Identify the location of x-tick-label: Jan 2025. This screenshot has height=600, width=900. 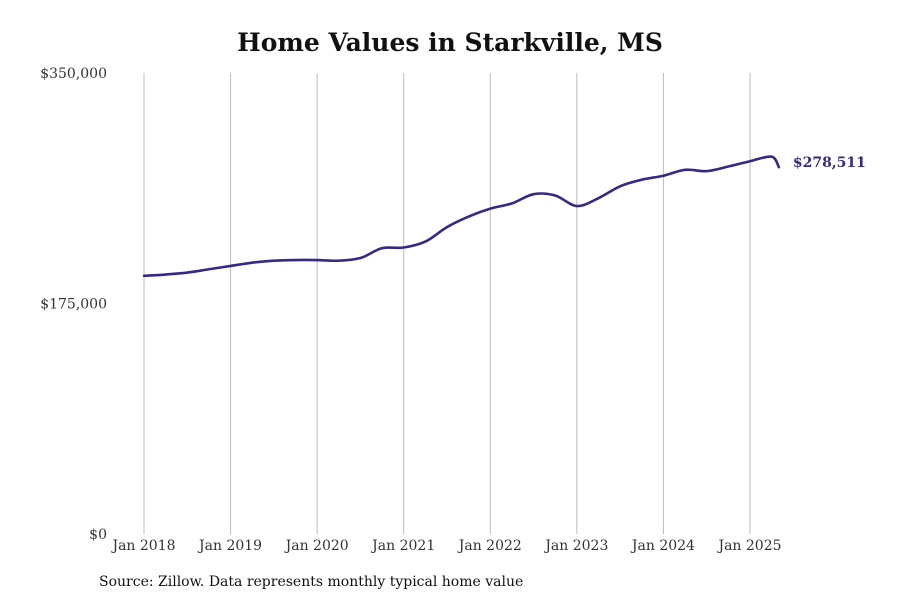
(748, 546).